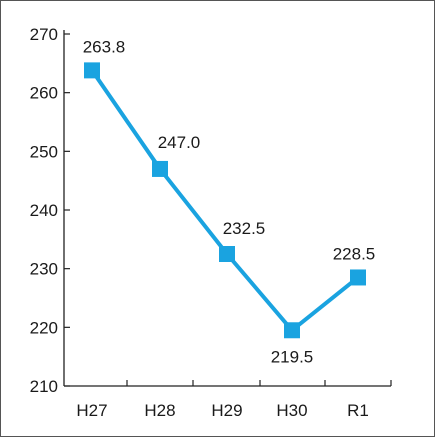 Image resolution: width=435 pixels, height=438 pixels. Describe the element at coordinates (354, 253) in the screenshot. I see `data-label: 228.5` at that location.